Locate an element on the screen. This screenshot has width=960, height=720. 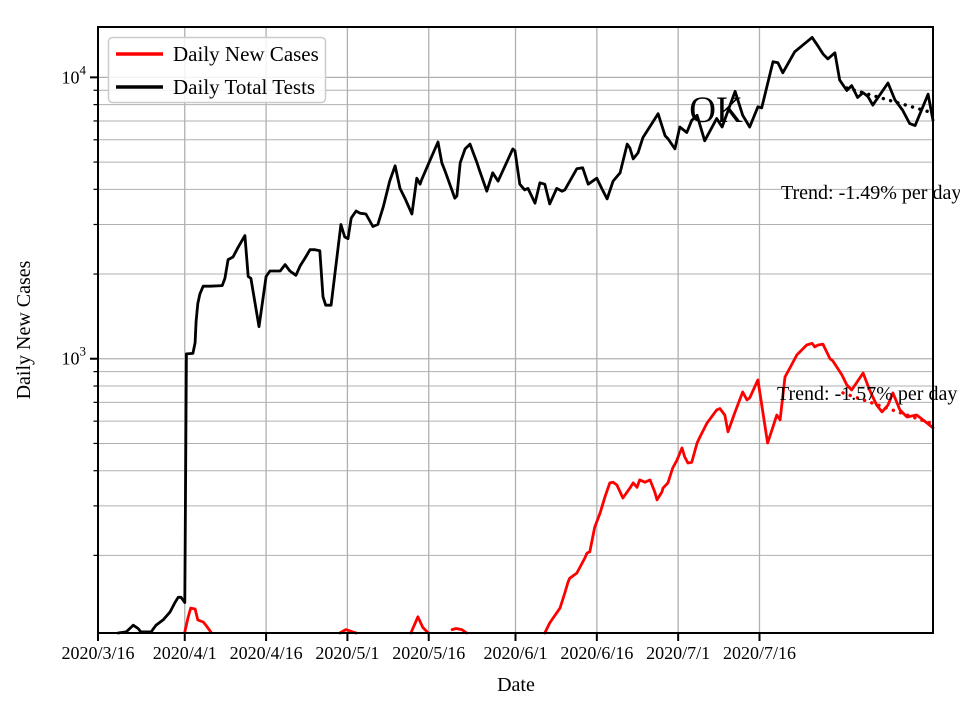
x-tick-label: 2020/5/1 is located at coordinates (347, 653).